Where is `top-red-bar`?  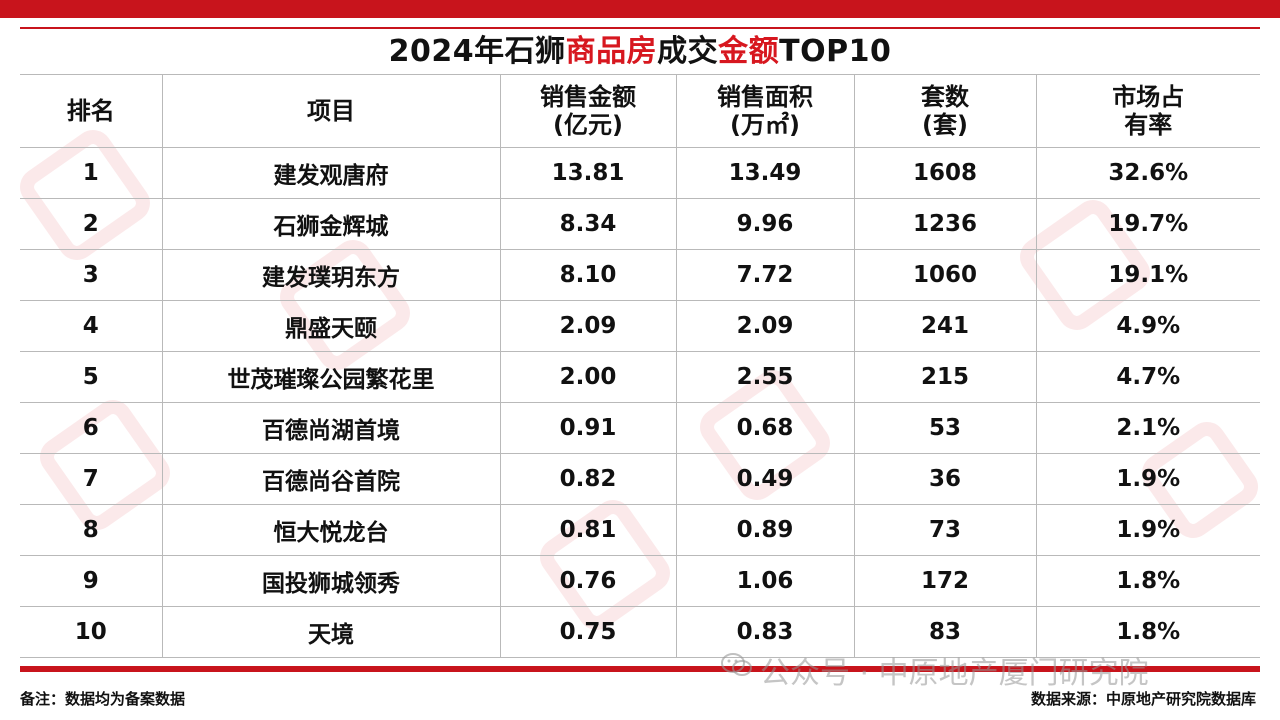
top-red-bar is located at coordinates (640, 9).